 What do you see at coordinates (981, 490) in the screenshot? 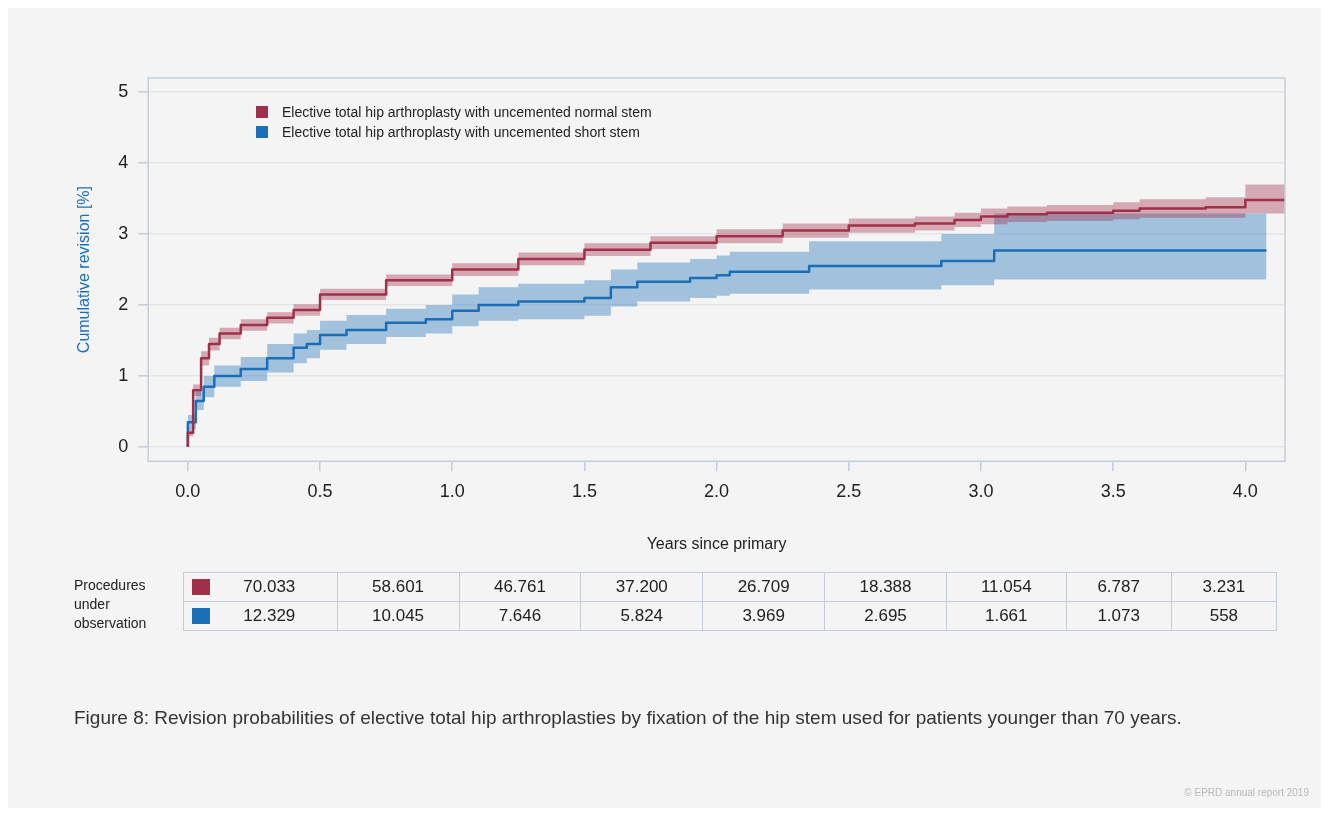
I see `x-tick-label: 3.0` at bounding box center [981, 490].